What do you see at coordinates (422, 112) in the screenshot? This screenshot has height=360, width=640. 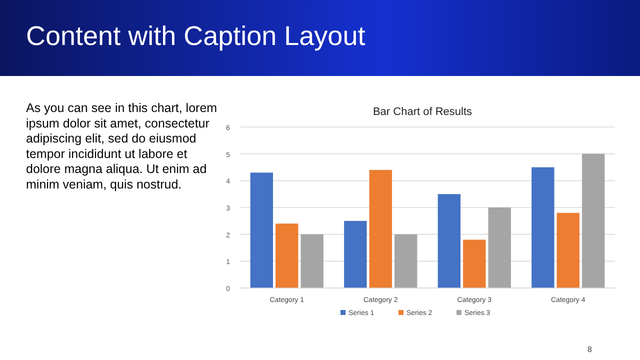 I see `chart-title: Bar Chart of Results` at bounding box center [422, 112].